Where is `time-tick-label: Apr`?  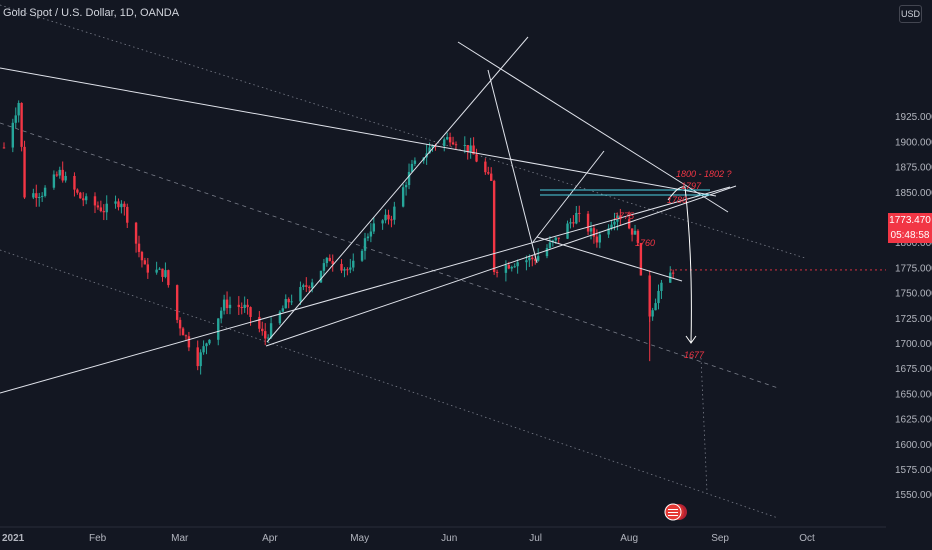 time-tick-label: Apr is located at coordinates (270, 538).